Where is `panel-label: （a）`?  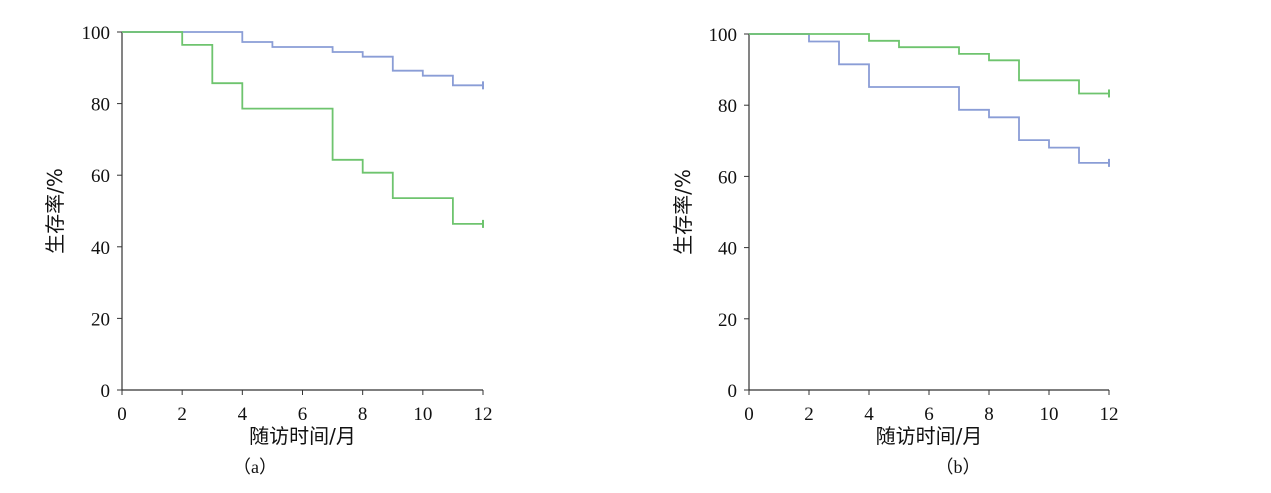 panel-label: （a） is located at coordinates (255, 467).